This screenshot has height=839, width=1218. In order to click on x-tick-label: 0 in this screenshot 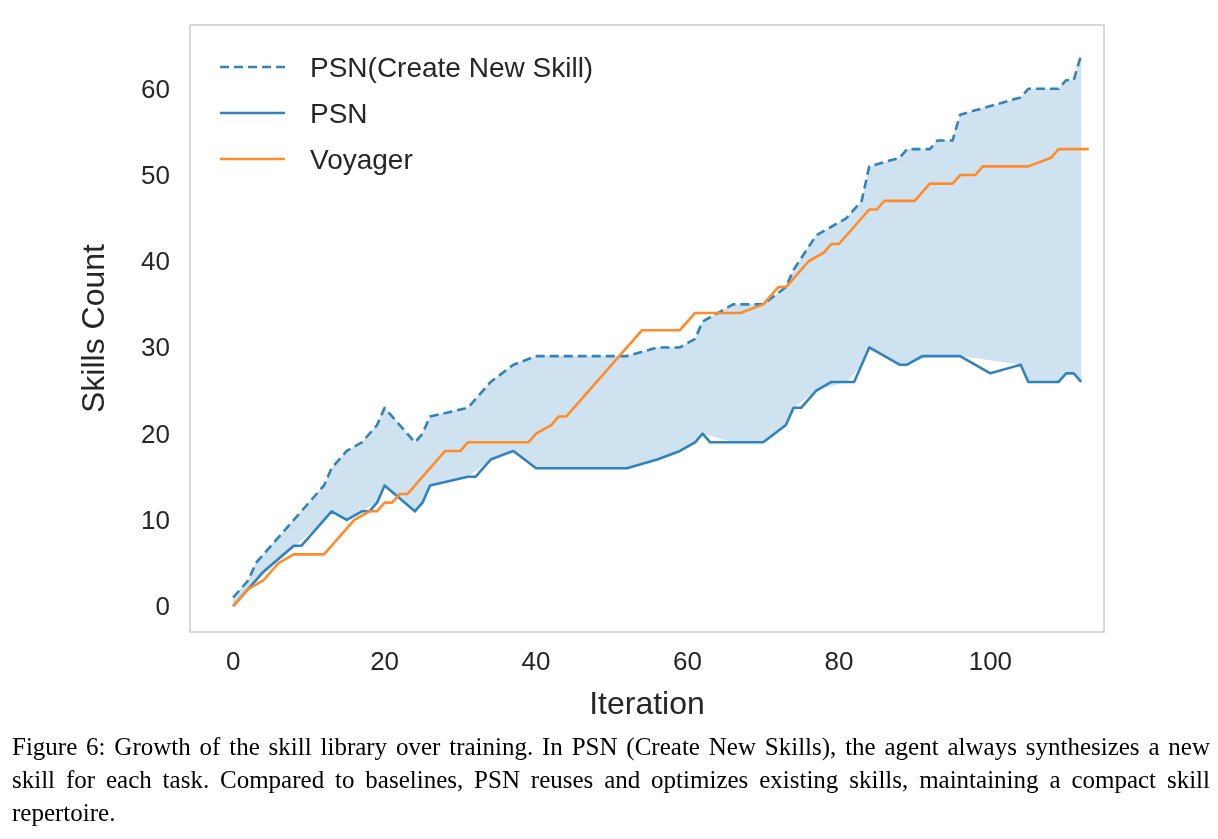, I will do `click(233, 661)`.